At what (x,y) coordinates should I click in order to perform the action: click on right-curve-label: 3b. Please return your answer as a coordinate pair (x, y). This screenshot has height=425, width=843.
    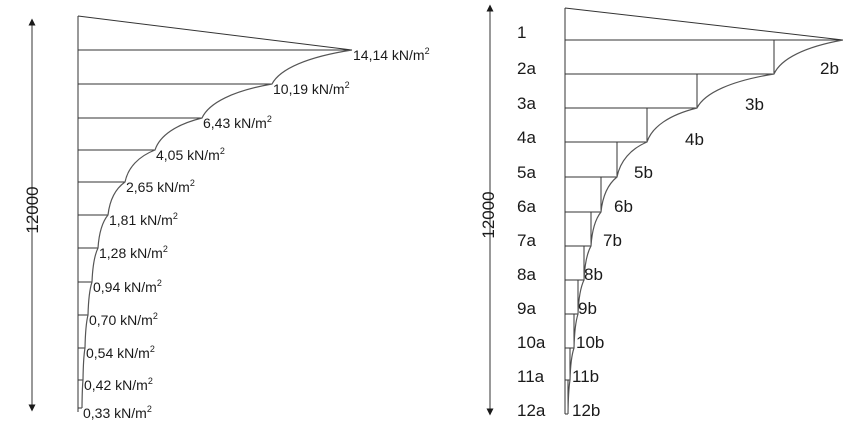
    Looking at the image, I should click on (754, 104).